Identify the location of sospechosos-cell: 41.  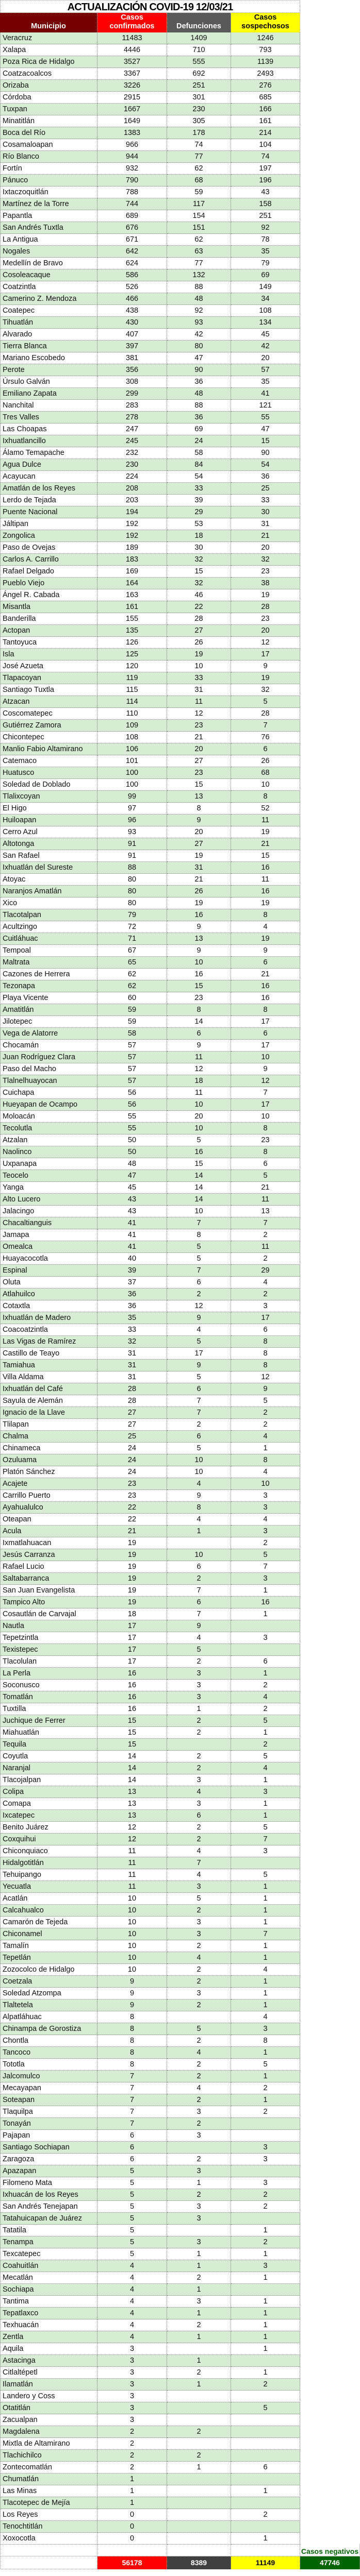
(265, 394).